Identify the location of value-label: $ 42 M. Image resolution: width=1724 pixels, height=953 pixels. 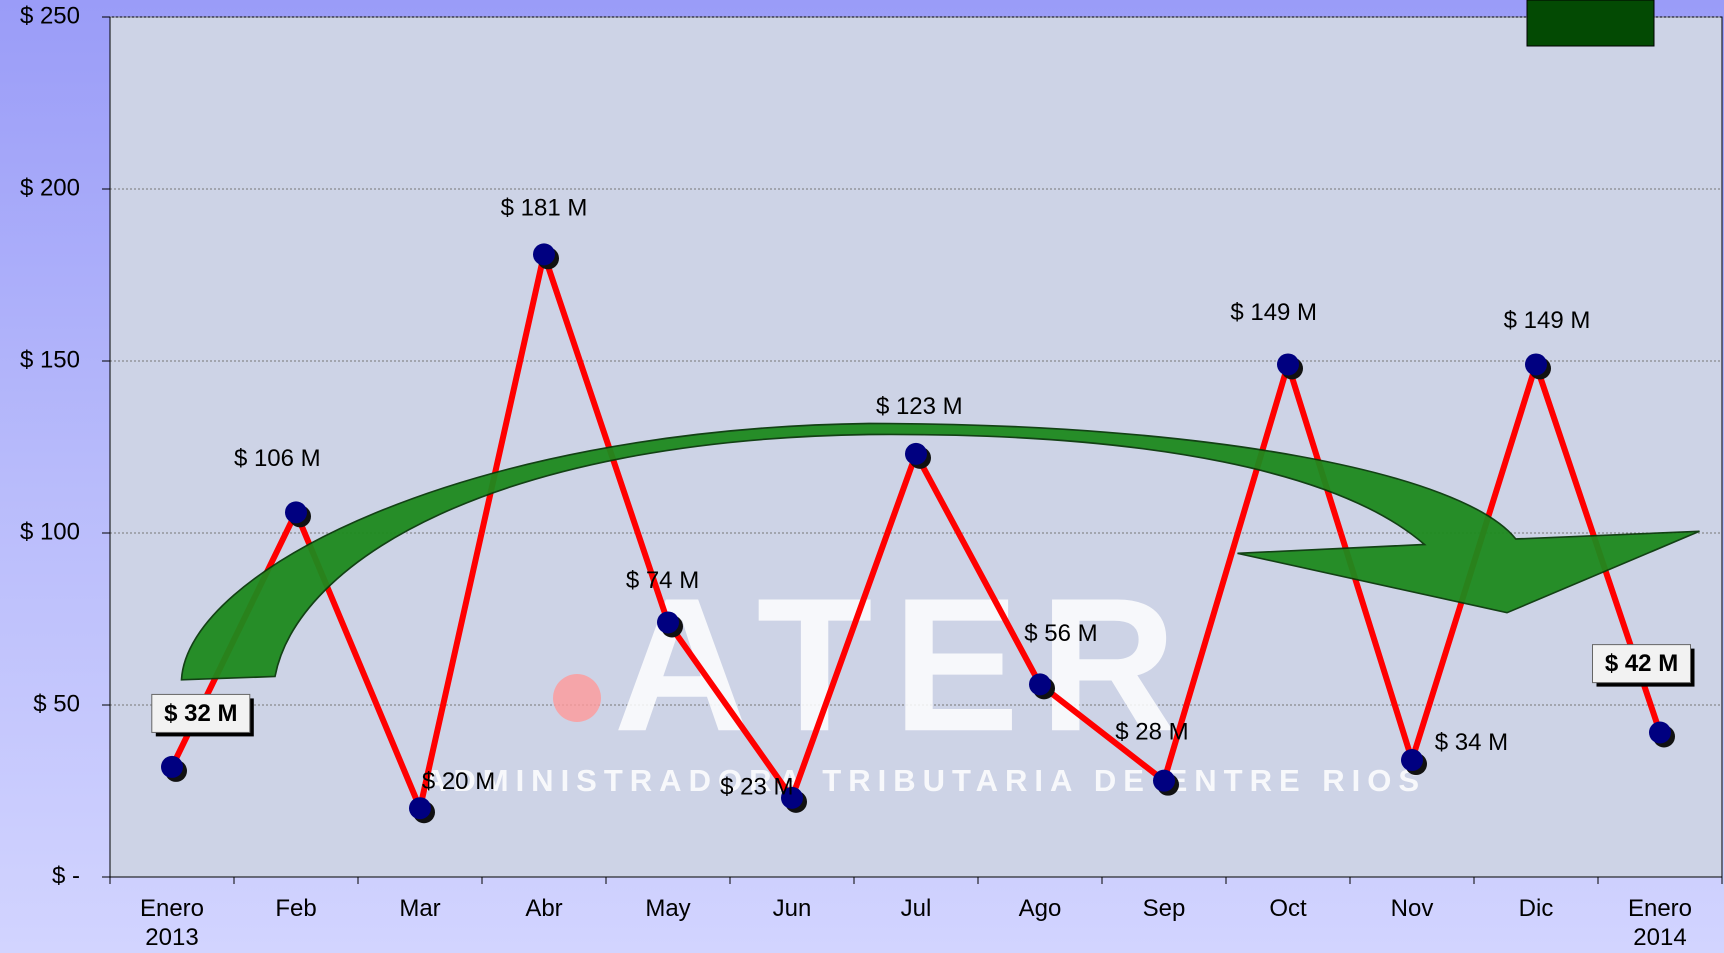
(1641, 663).